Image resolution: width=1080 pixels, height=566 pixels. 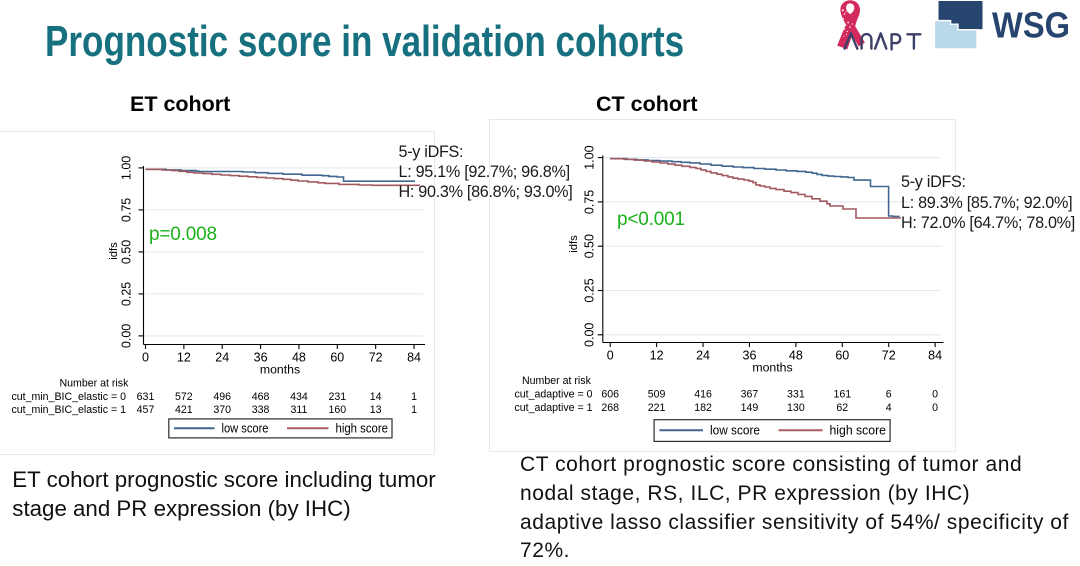 What do you see at coordinates (553, 408) in the screenshot?
I see `svg-text: cut_adaptive = 1` at bounding box center [553, 408].